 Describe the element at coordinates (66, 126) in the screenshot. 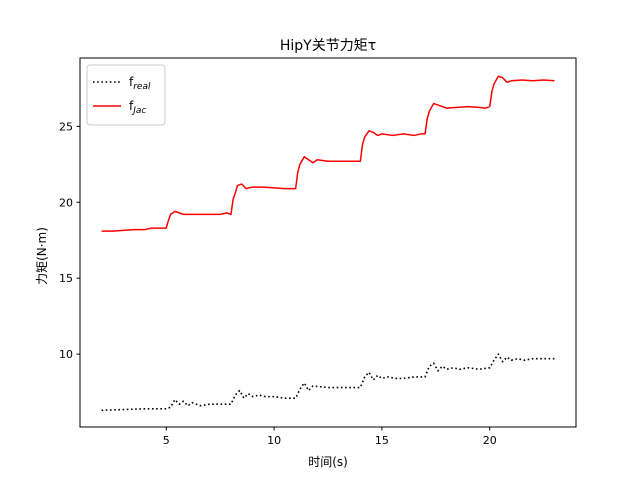

I see `y-tick-label: 25` at that location.